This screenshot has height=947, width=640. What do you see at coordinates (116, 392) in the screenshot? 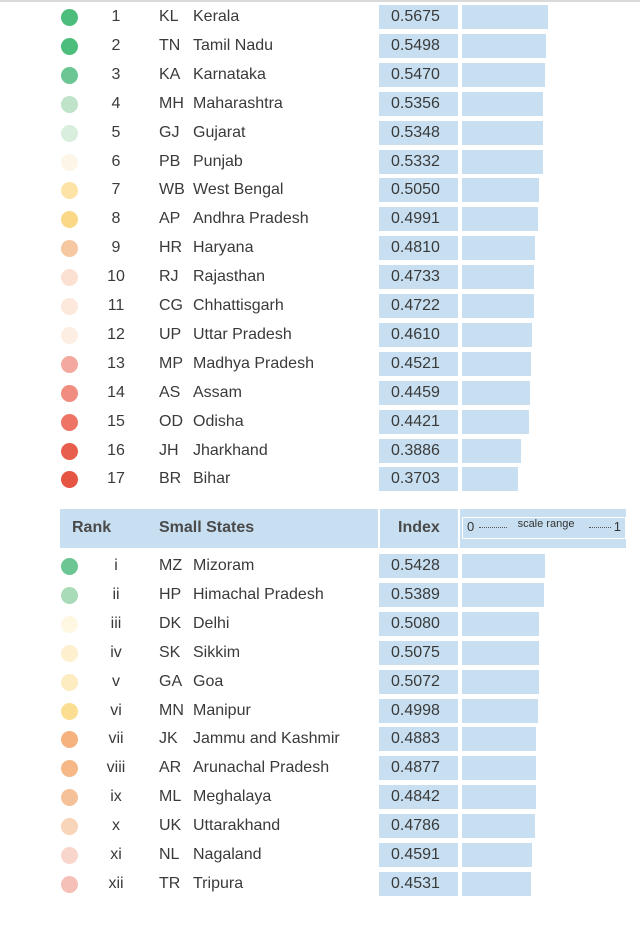
I see `row-rank: 14` at bounding box center [116, 392].